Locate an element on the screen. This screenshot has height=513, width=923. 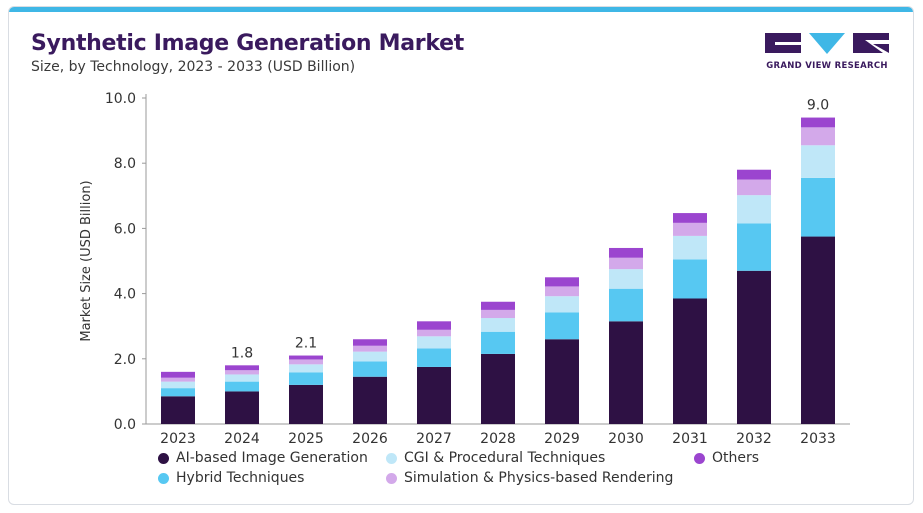
x-tick-label: 2027 is located at coordinates (434, 439).